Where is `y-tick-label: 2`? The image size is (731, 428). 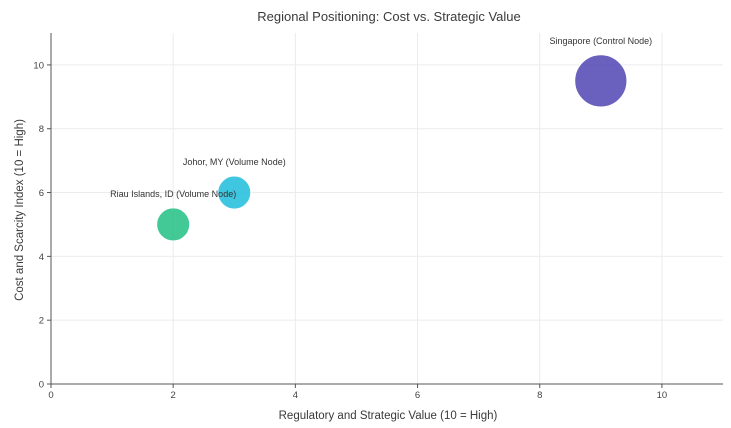 y-tick-label: 2 is located at coordinates (41, 321).